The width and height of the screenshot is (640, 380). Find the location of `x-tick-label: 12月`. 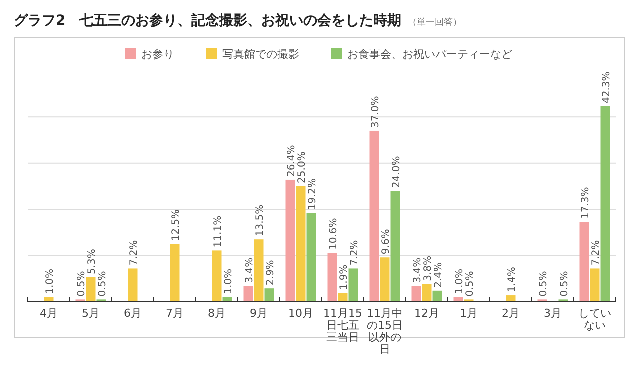

x-tick-label: 12月 is located at coordinates (427, 313).